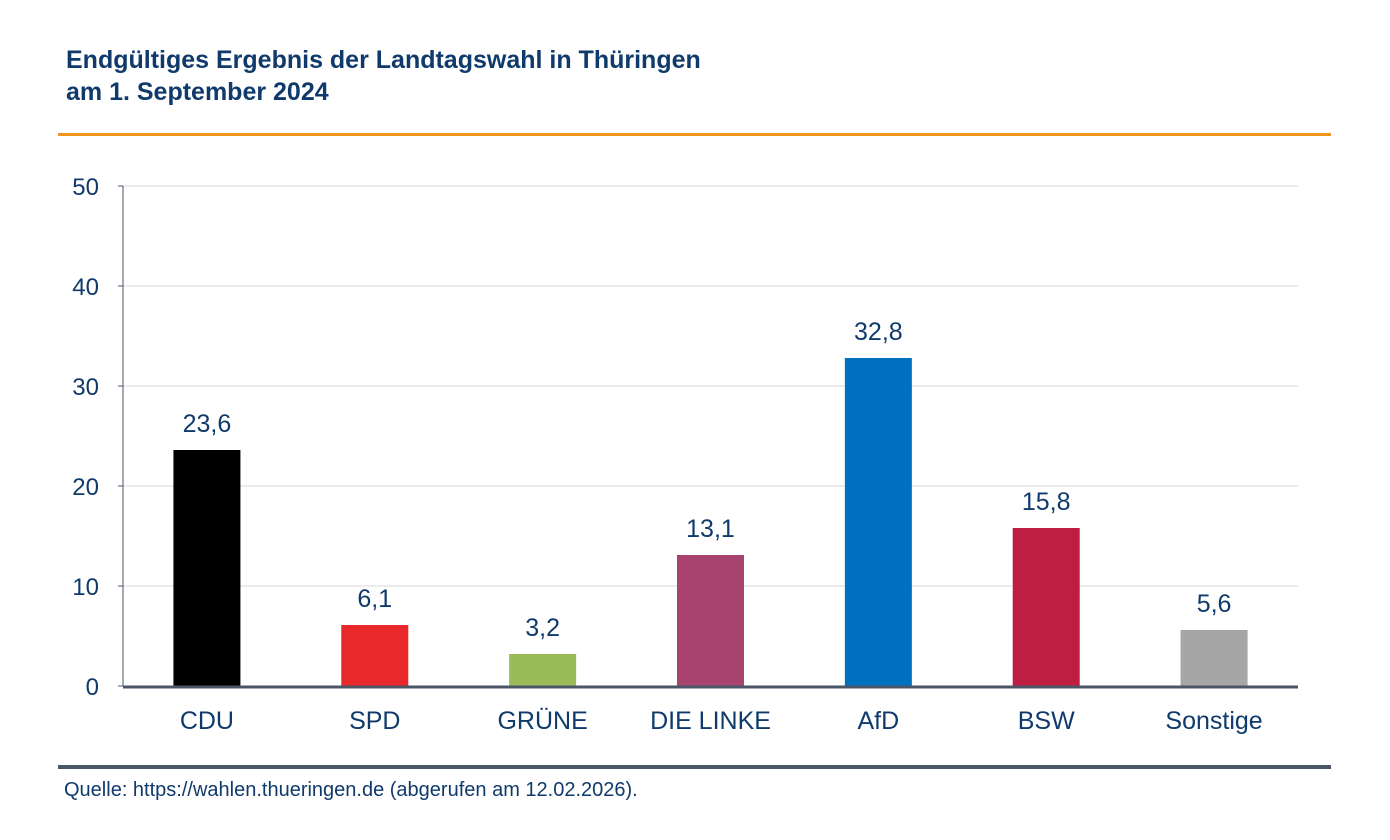 This screenshot has width=1390, height=840. What do you see at coordinates (92, 687) in the screenshot?
I see `y-tick-label: 0` at bounding box center [92, 687].